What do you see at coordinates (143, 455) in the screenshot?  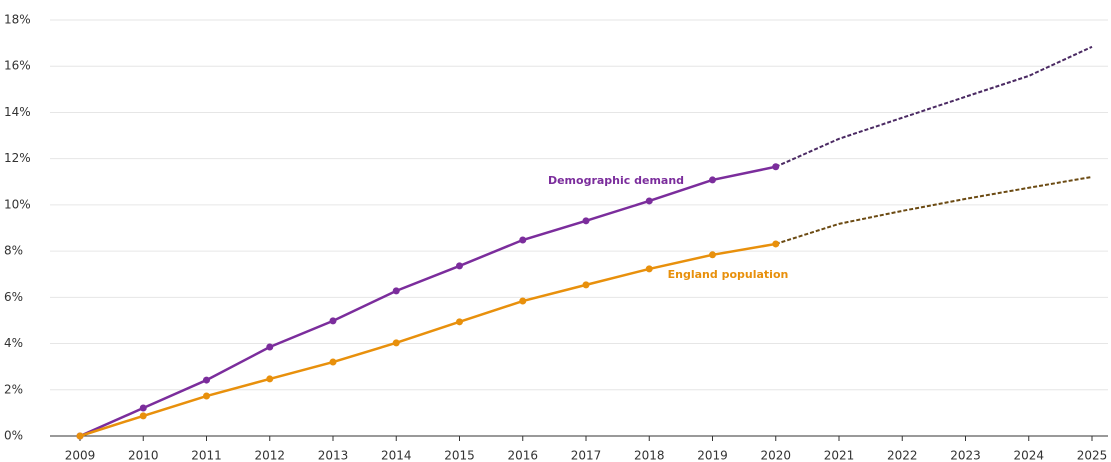 I see `x-tick-label: 2010` at bounding box center [143, 455].